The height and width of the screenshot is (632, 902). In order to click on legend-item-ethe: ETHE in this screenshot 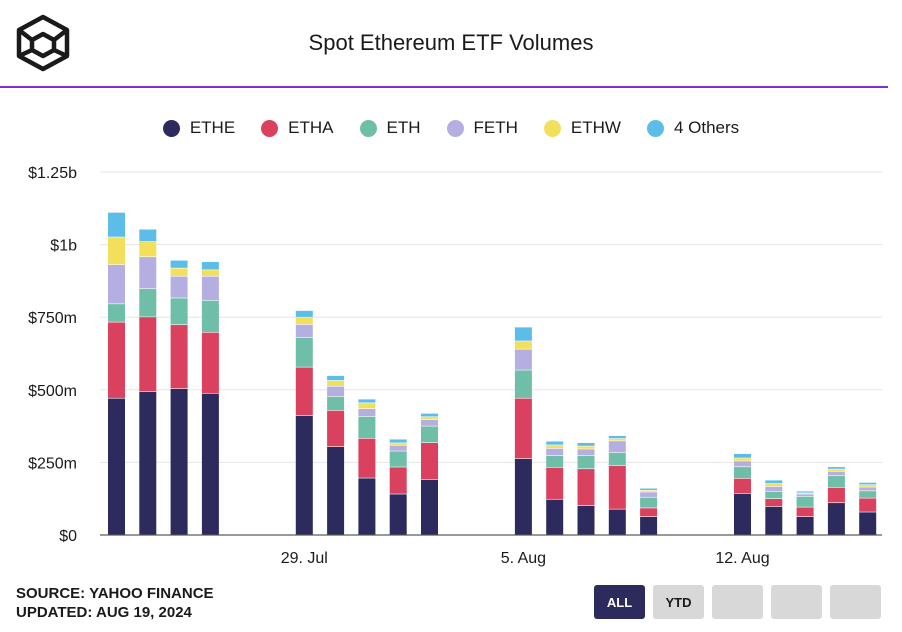, I will do `click(198, 128)`.